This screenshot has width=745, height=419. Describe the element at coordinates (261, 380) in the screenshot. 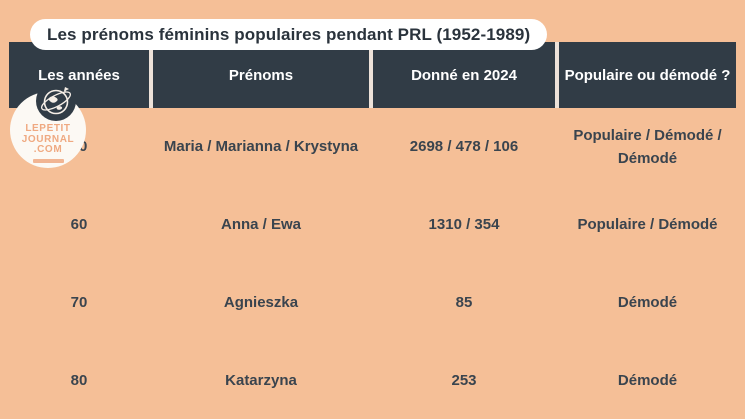

I see `cell-names: Katarzyna` at that location.